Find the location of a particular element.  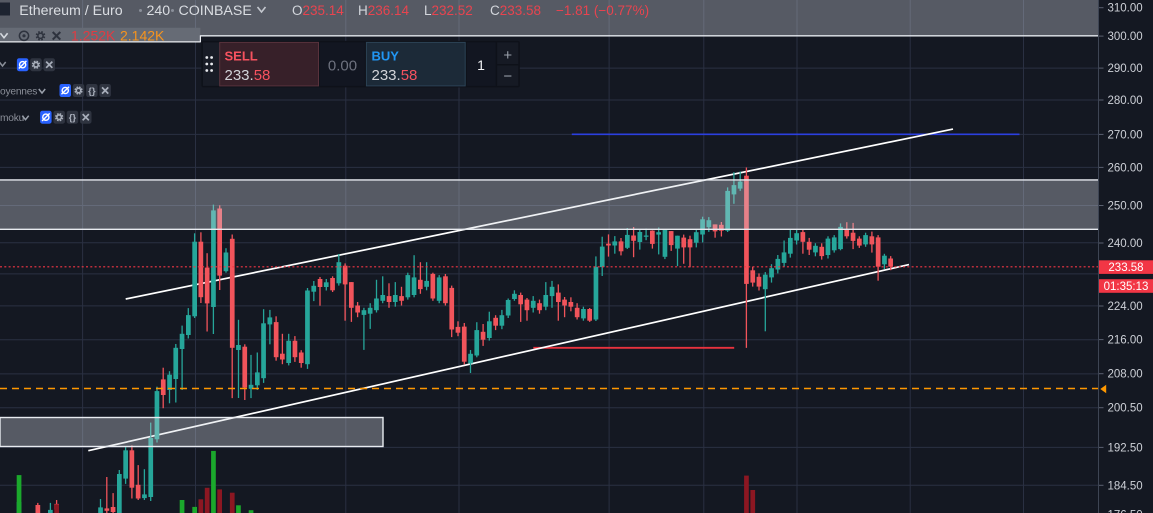

svg-text: BUY is located at coordinates (386, 56).